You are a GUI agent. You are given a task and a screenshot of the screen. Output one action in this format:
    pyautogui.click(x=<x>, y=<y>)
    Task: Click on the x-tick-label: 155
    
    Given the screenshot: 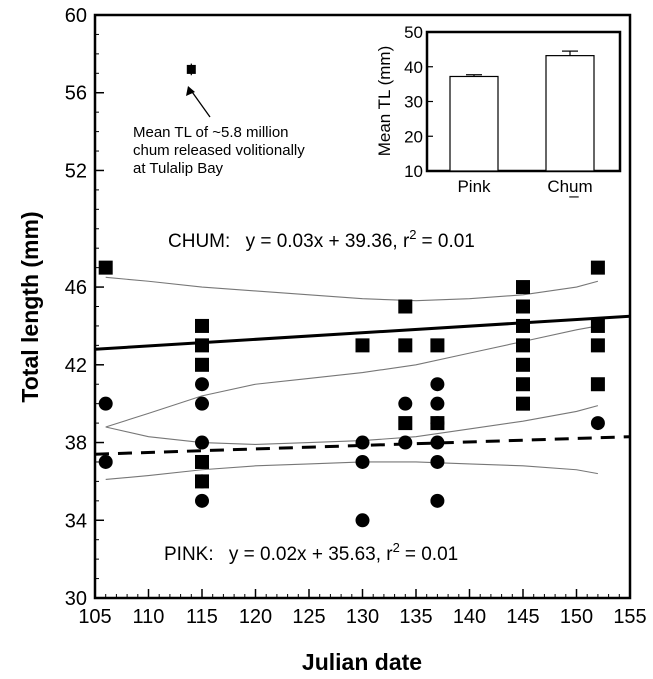 What is the action you would take?
    pyautogui.click(x=629, y=617)
    